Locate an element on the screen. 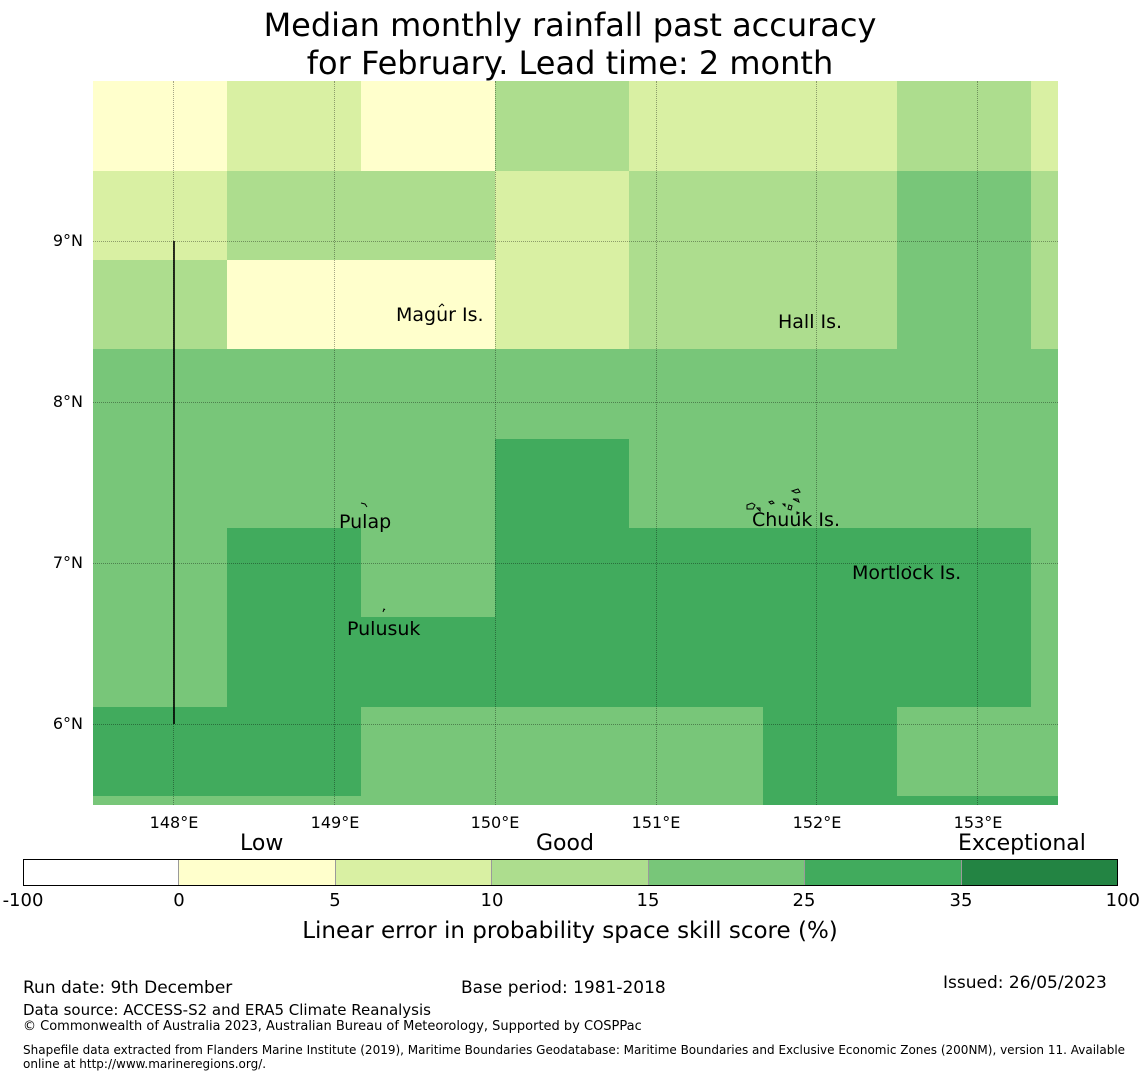 This screenshot has height=1080, width=1140. longitude-label: 150°E is located at coordinates (495, 822).